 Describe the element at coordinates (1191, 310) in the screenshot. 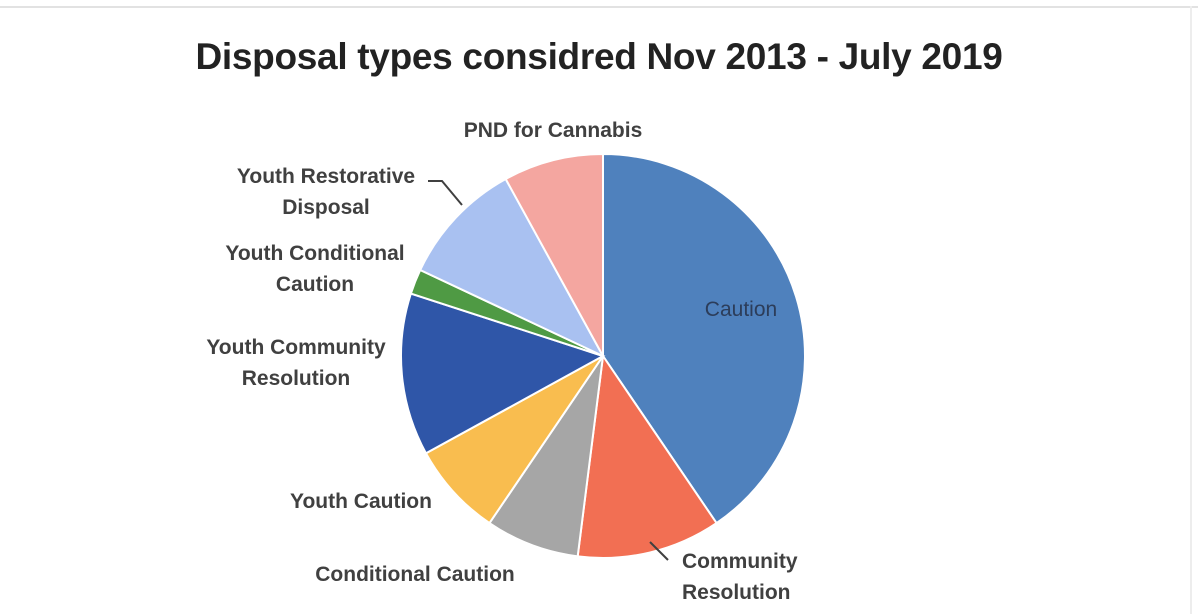

I see `right-divider` at that location.